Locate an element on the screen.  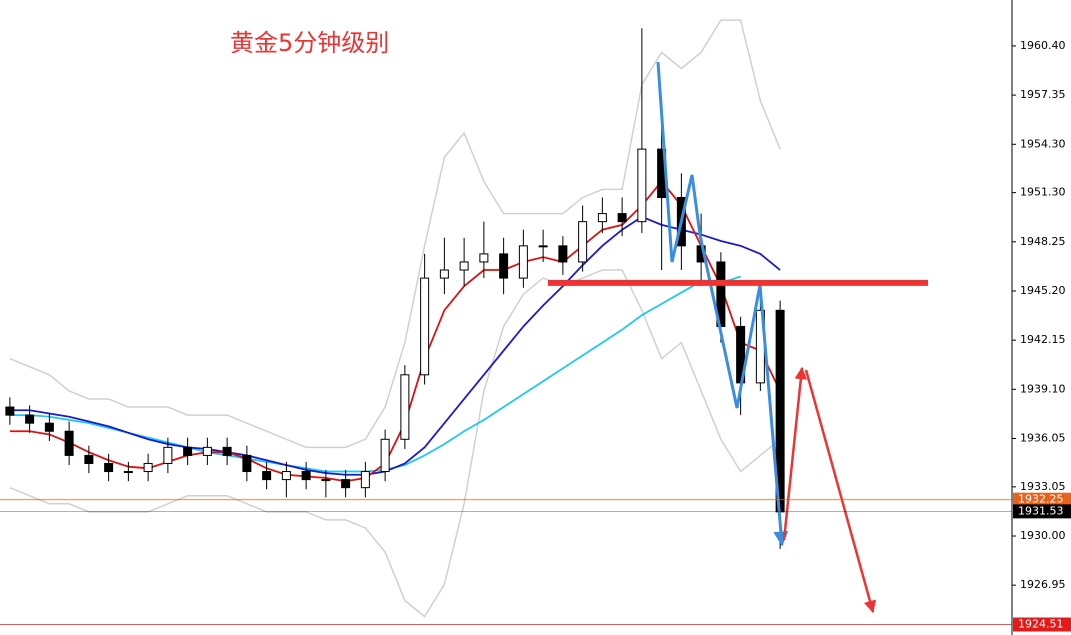
y-tick-label: 1960.40 is located at coordinates (1043, 45).